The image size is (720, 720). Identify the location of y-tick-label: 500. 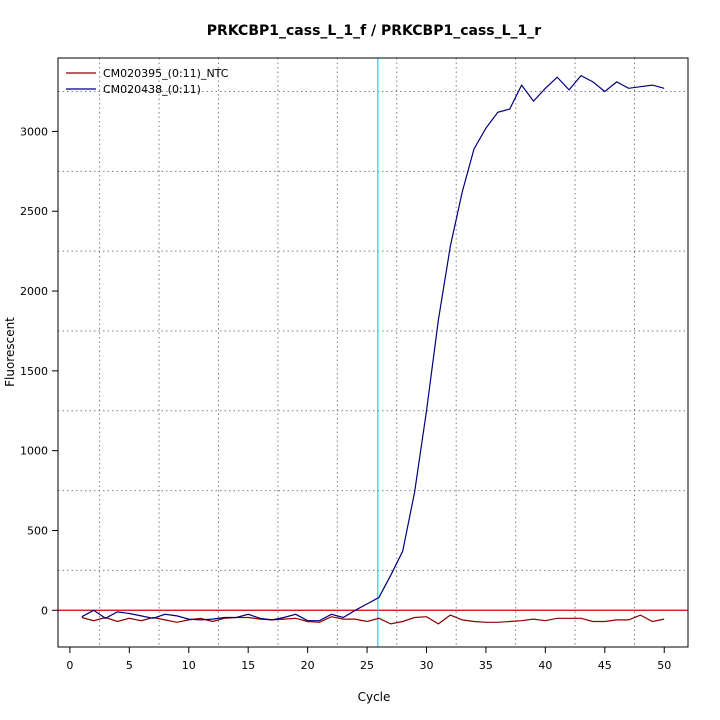
(37, 530).